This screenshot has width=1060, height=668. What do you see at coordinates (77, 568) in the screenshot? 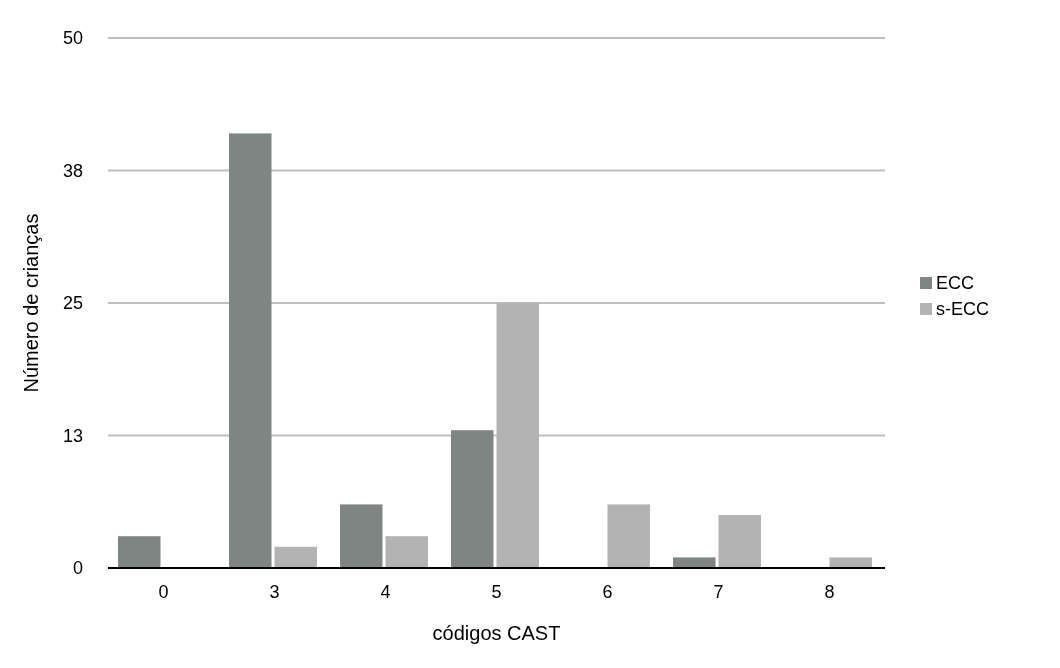
I see `y-tick-label: 0` at bounding box center [77, 568].